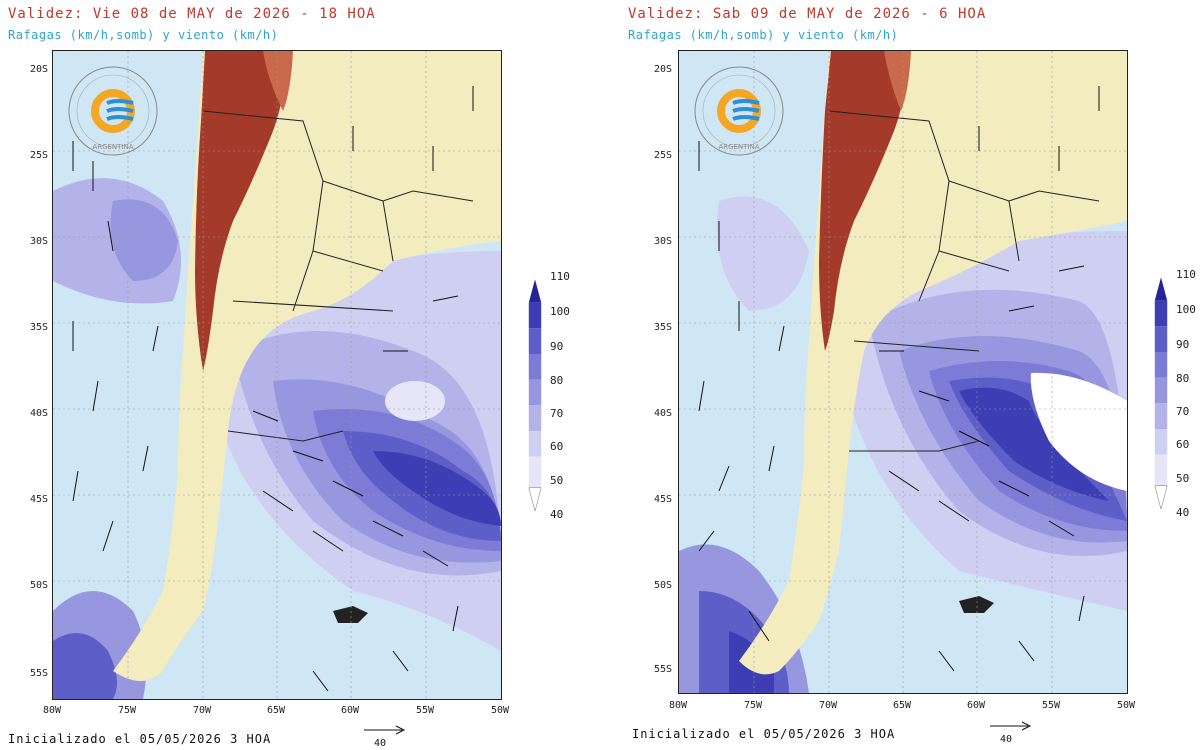 The width and height of the screenshot is (1200, 750). I want to click on panel-title: Validez: Sab 09 de MAY de 2026 - 6 HOA, so click(807, 14).